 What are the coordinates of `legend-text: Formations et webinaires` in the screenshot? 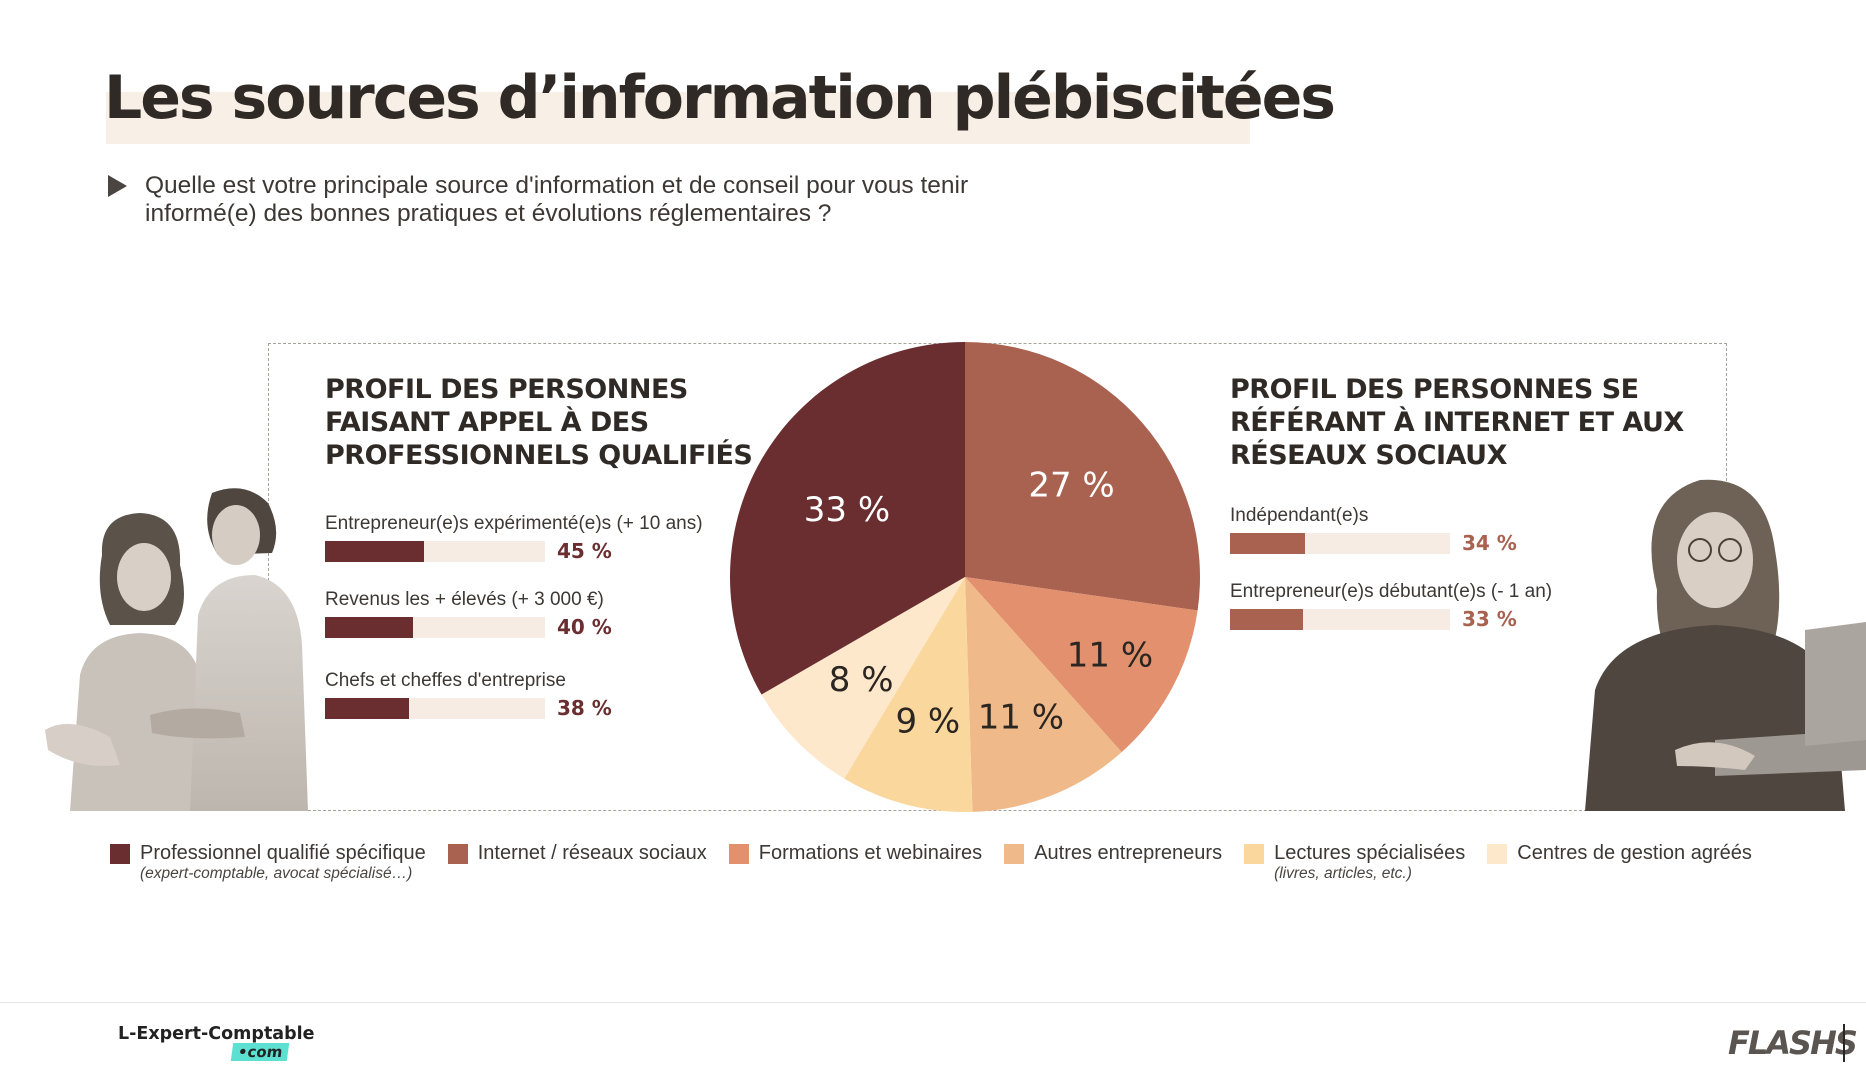 It's located at (870, 853).